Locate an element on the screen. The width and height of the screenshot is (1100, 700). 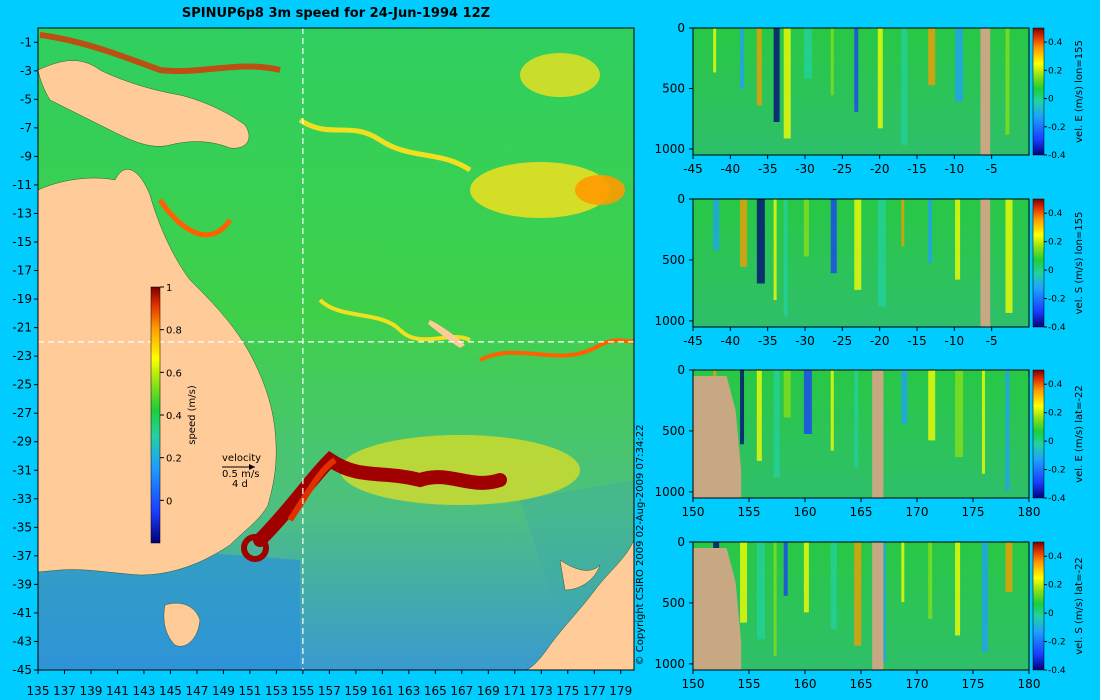
map-y-tick-label: -35 is located at coordinates (22, 527).